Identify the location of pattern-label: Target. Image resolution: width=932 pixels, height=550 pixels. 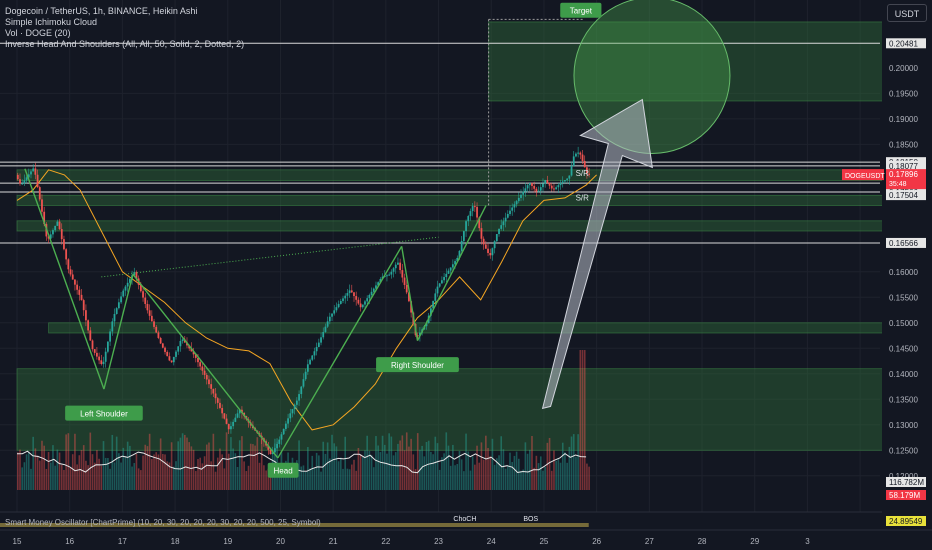
(581, 11).